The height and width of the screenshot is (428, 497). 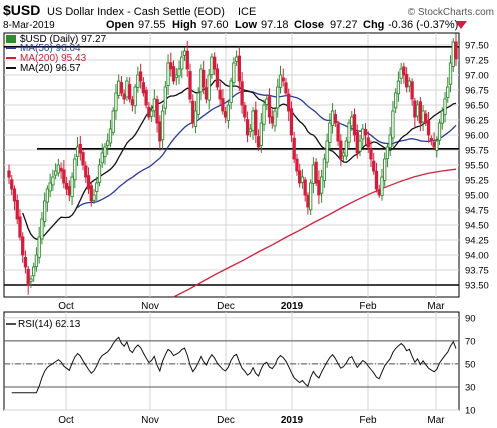 What do you see at coordinates (423, 25) in the screenshot?
I see `chg-value: -0.36 (-0.37%)` at bounding box center [423, 25].